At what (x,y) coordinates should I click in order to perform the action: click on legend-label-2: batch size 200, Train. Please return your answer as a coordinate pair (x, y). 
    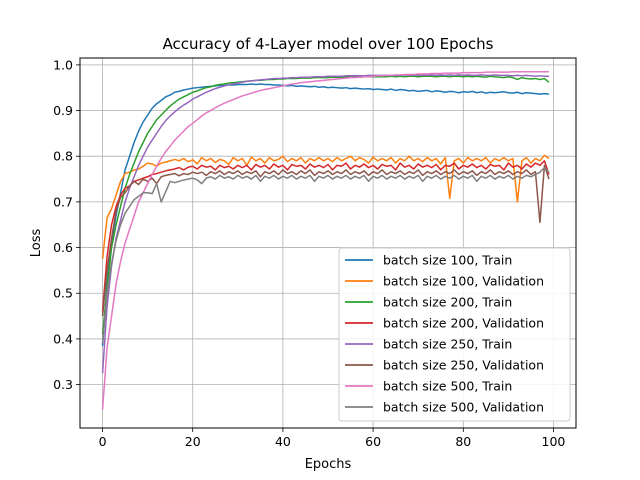
    Looking at the image, I should click on (447, 302).